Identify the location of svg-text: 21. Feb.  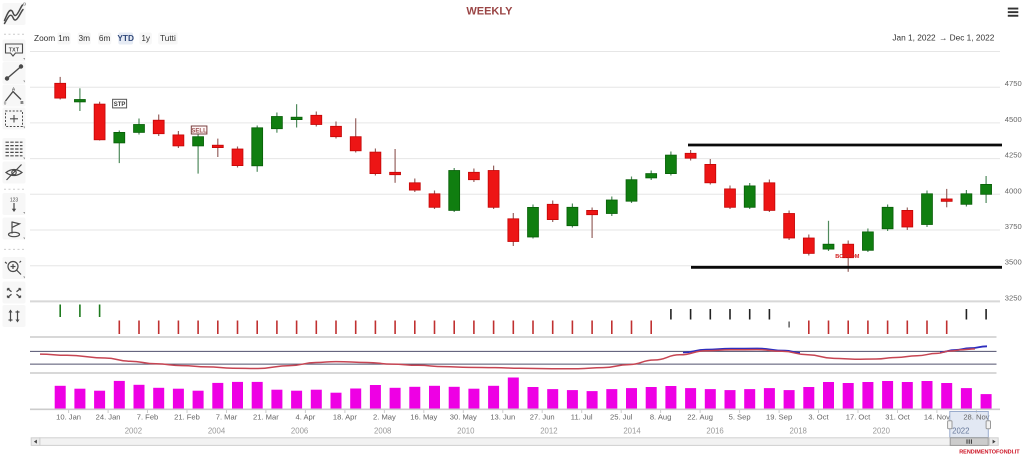
(187, 417).